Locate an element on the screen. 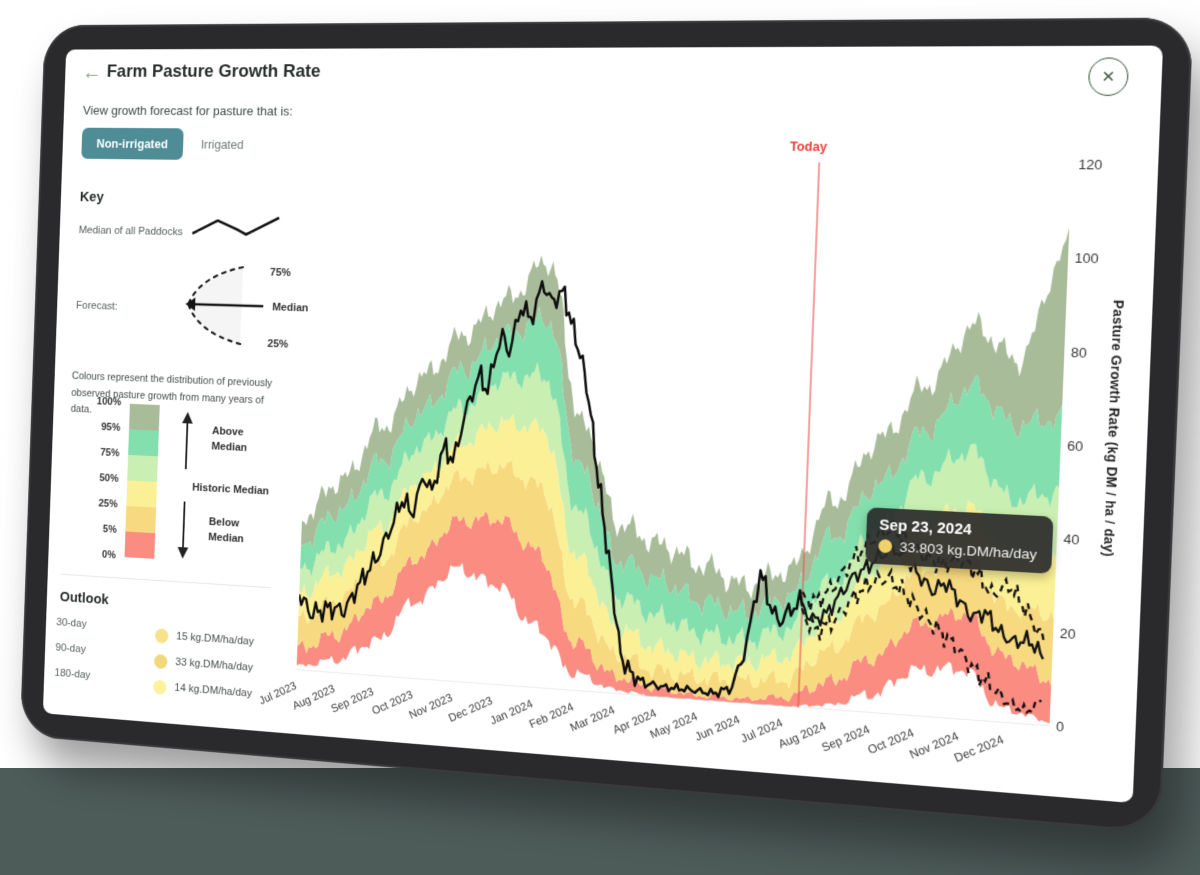 This screenshot has height=875, width=1200. y-axis-tick: 80 is located at coordinates (1079, 352).